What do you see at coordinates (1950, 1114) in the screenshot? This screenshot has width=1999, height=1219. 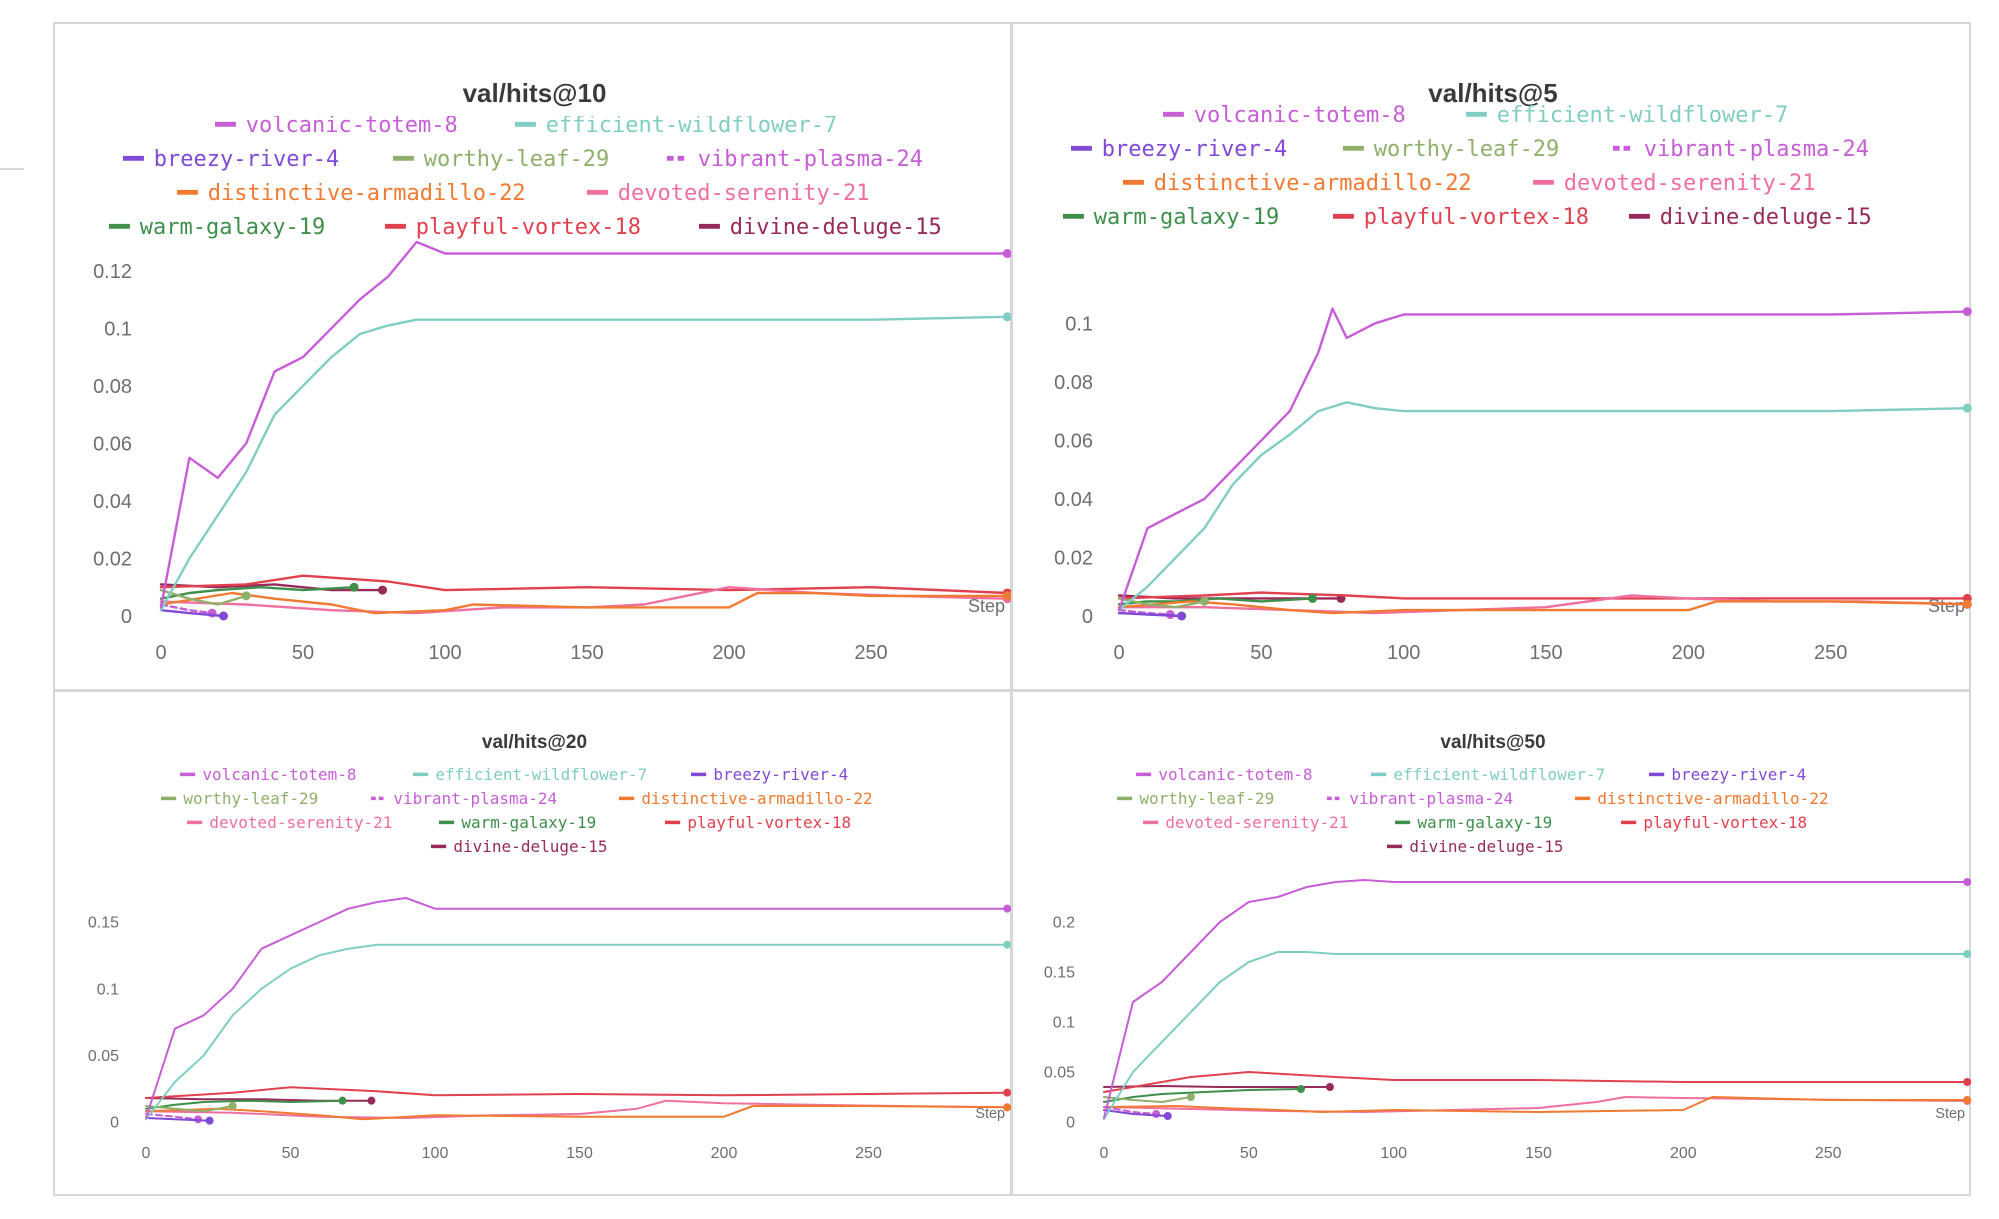 I see `x-axis-label: Step` at bounding box center [1950, 1114].